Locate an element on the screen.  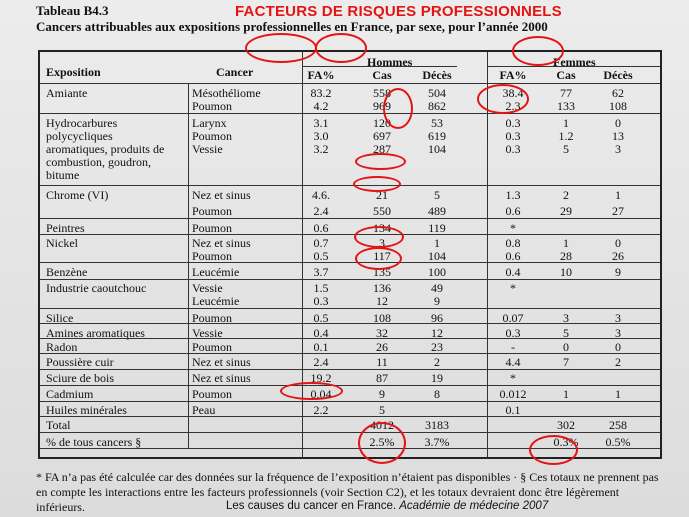
table-cell-exposition: Cadmium is located at coordinates (70, 394).